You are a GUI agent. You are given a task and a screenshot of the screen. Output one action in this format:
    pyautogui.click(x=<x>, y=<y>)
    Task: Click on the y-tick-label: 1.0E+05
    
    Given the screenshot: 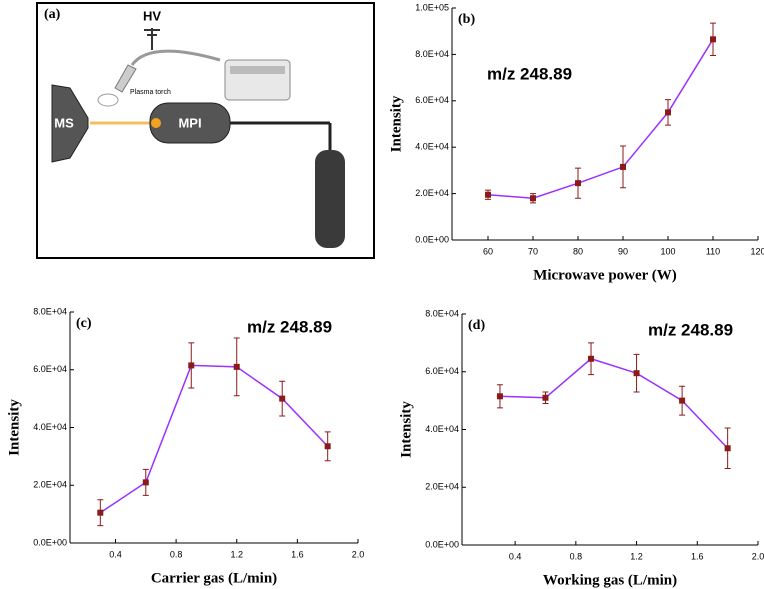 What is the action you would take?
    pyautogui.click(x=432, y=7)
    